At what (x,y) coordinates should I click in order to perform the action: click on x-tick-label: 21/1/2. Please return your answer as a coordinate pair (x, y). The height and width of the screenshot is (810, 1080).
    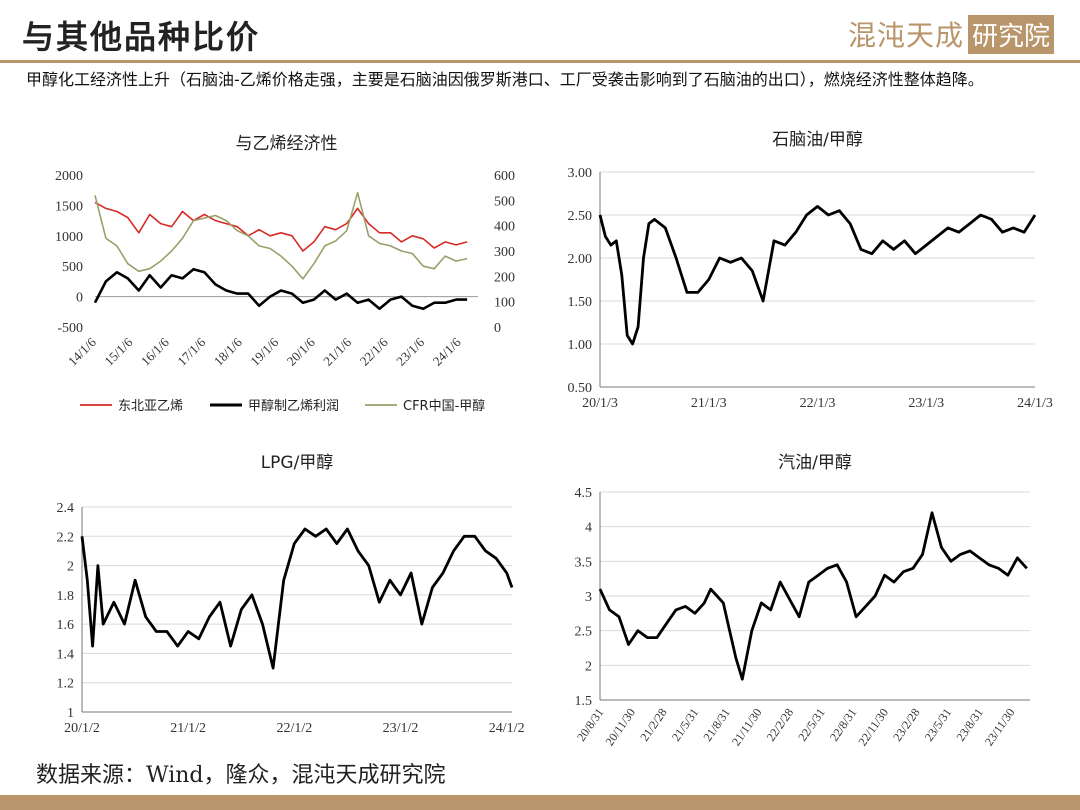
    Looking at the image, I should click on (188, 728).